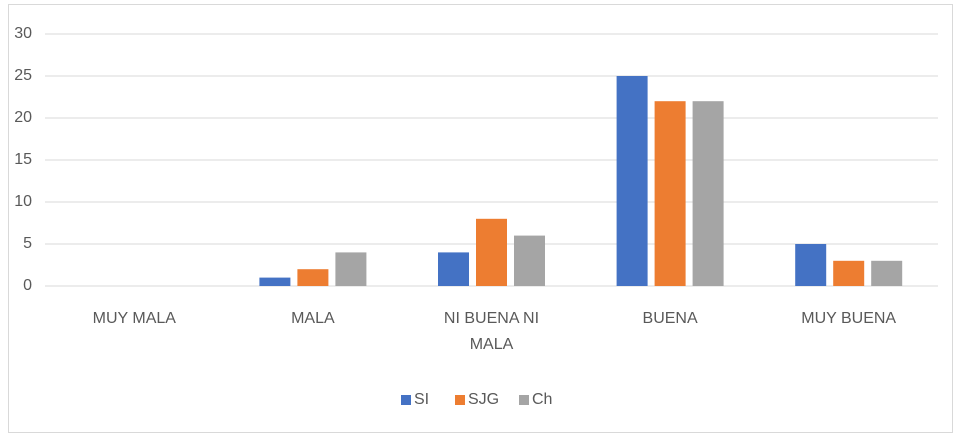  Describe the element at coordinates (421, 399) in the screenshot. I see `legend-label: SI` at that location.